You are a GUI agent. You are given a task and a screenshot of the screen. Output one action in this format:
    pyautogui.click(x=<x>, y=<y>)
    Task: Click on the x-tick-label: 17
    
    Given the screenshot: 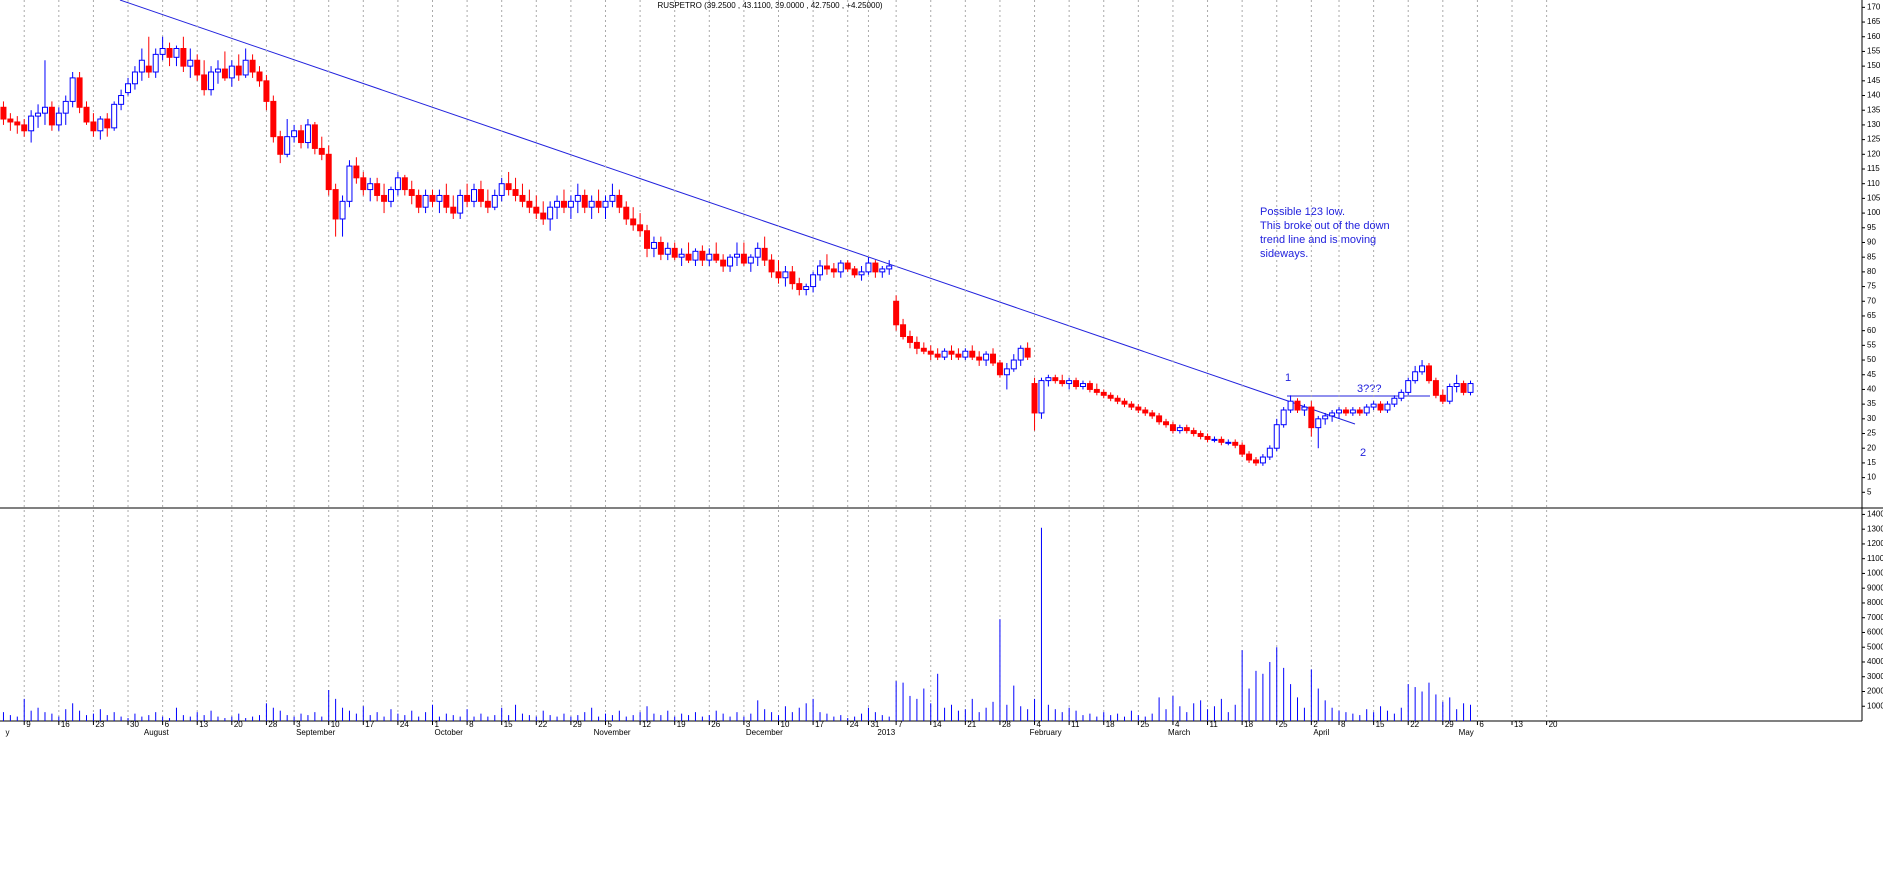 What is the action you would take?
    pyautogui.click(x=819, y=724)
    